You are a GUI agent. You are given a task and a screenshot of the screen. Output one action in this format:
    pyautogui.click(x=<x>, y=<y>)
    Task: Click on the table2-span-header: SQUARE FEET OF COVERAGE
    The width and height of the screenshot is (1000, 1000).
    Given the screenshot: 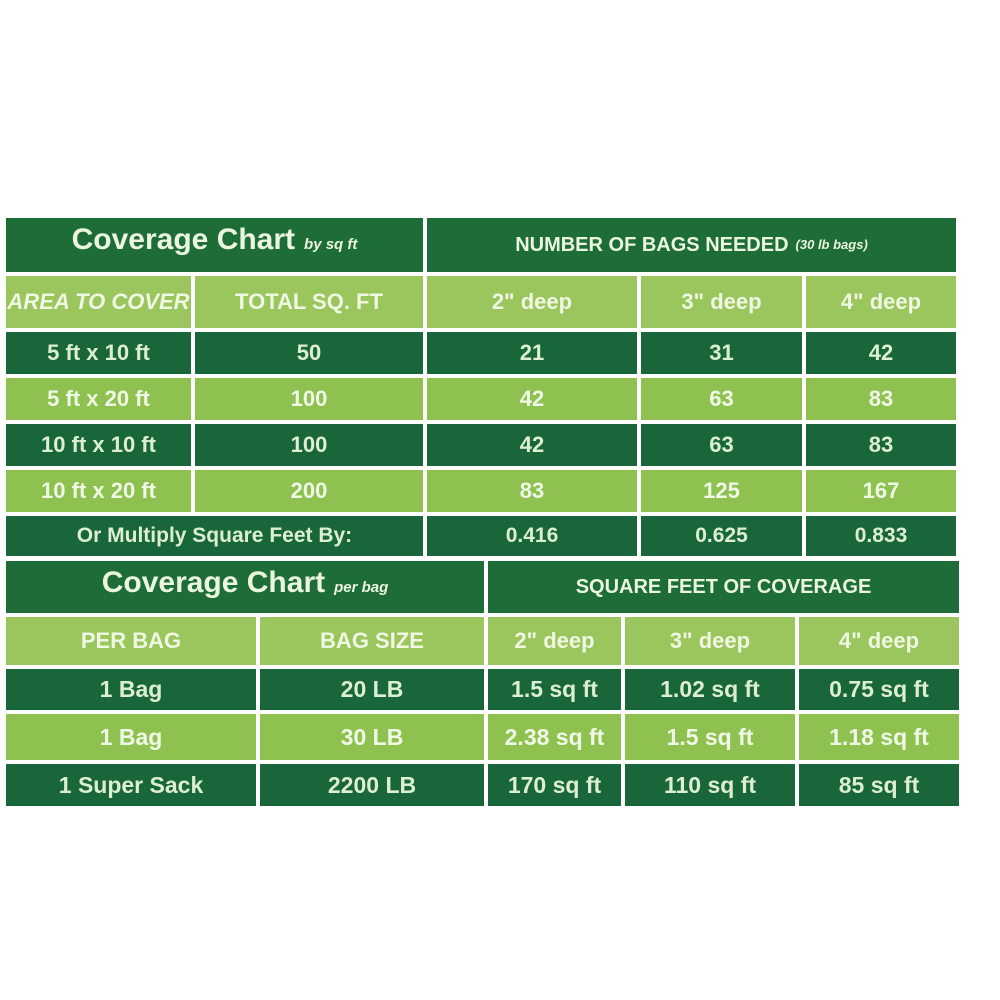 What is the action you would take?
    pyautogui.click(x=723, y=586)
    